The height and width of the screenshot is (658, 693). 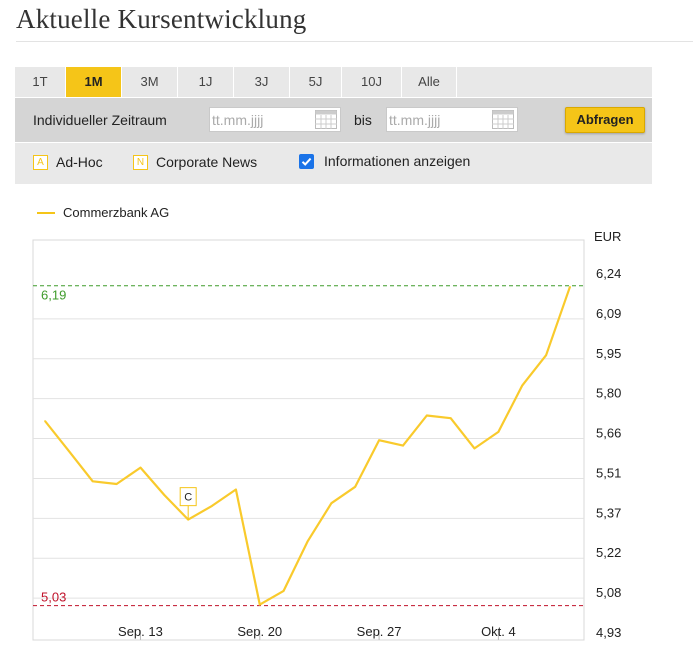 What do you see at coordinates (262, 82) in the screenshot?
I see `tab-3j: 3J` at bounding box center [262, 82].